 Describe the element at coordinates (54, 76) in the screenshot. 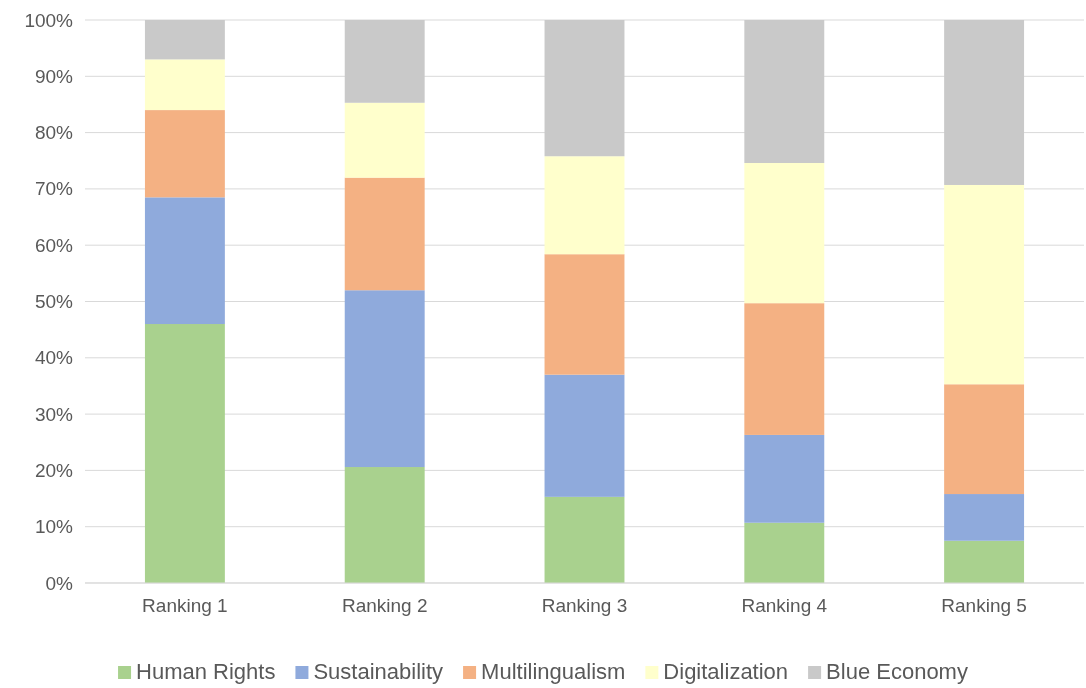

I see `y-tick-label: 90%` at that location.